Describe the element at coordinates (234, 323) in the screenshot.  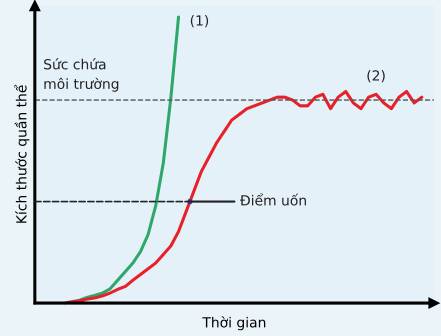
I see `x-axis-title: Thời gian` at that location.